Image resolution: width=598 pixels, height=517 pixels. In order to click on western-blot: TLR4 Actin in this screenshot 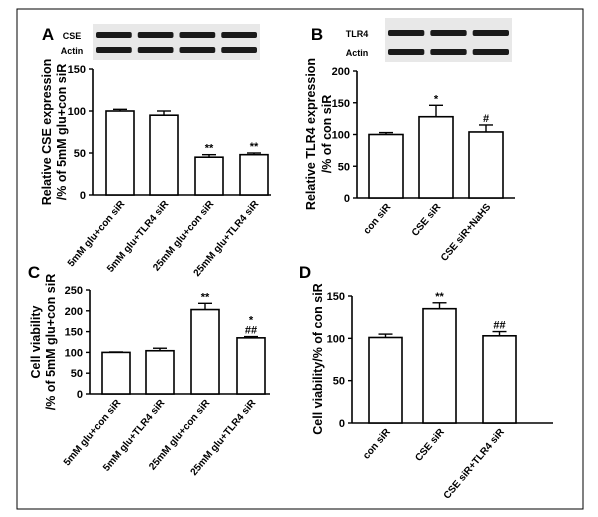, I will do `click(429, 40)`.